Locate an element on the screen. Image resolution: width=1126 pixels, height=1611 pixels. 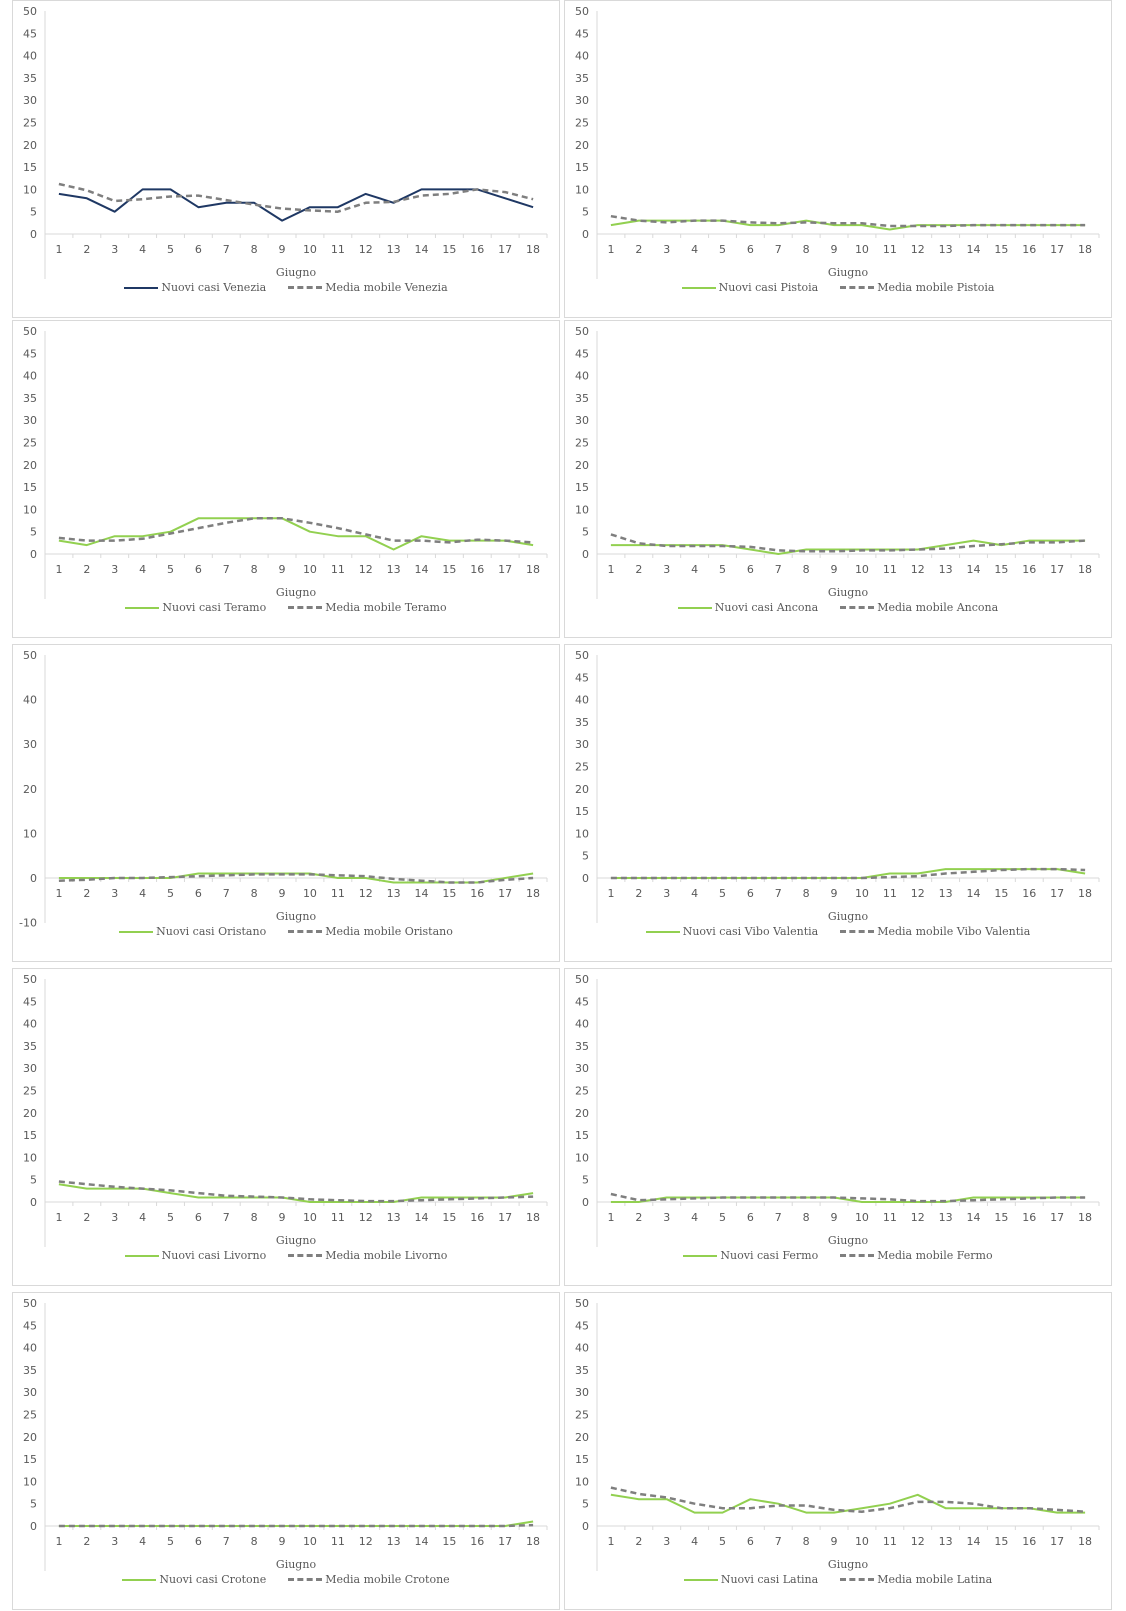
y-tick-label: 0 is located at coordinates (33, 554).